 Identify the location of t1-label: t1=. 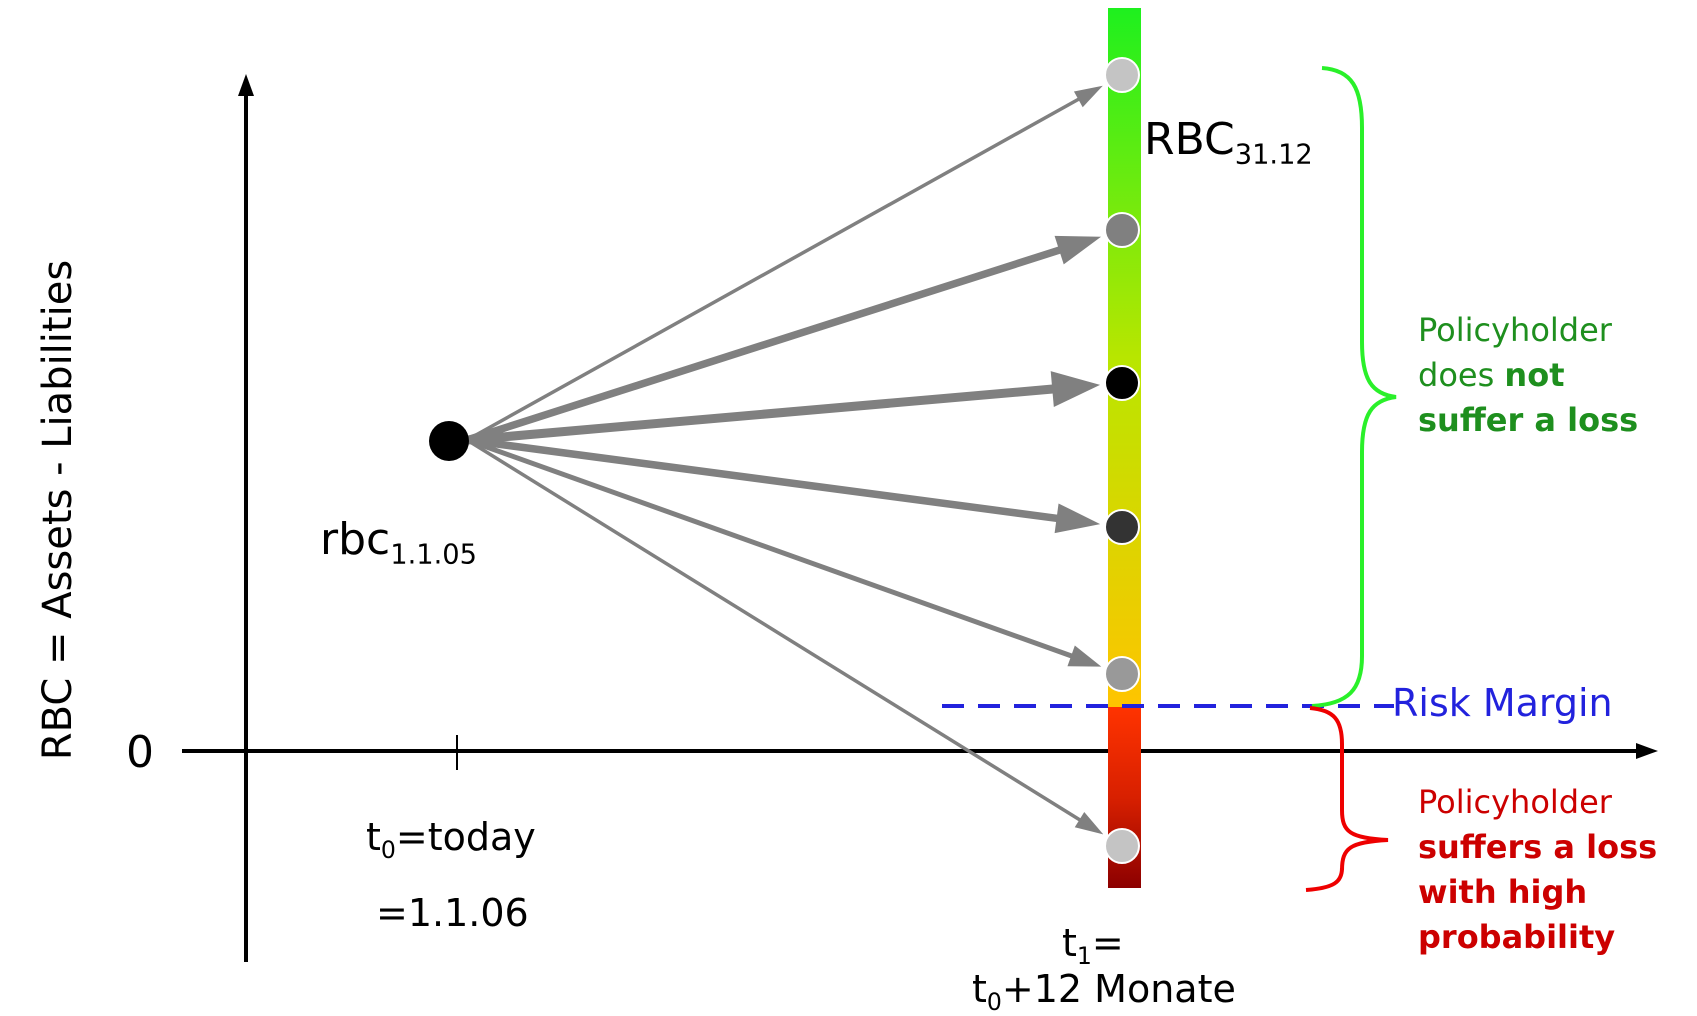
(1093, 946).